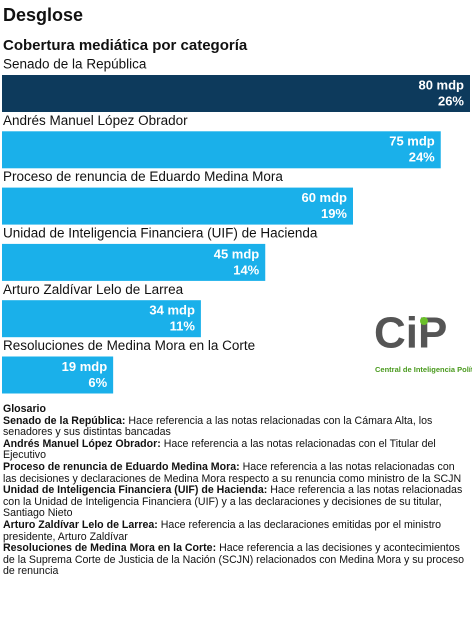 The width and height of the screenshot is (472, 620). What do you see at coordinates (64, 420) in the screenshot?
I see `glossary-term: Senado de la República:` at bounding box center [64, 420].